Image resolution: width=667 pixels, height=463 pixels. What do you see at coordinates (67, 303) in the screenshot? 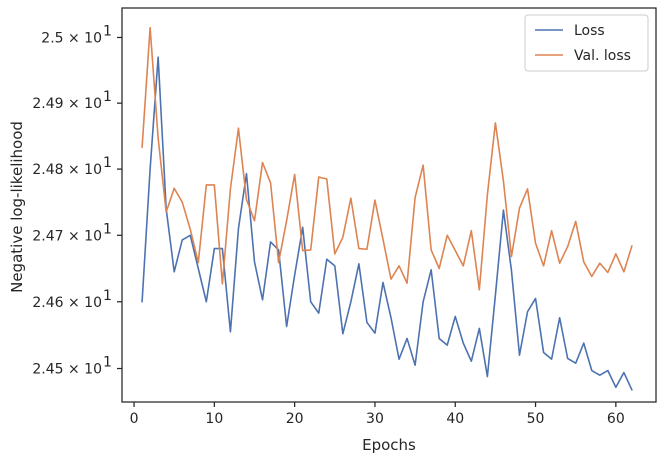
I see `y-tick-label: 2.46 × 10` at bounding box center [67, 303].